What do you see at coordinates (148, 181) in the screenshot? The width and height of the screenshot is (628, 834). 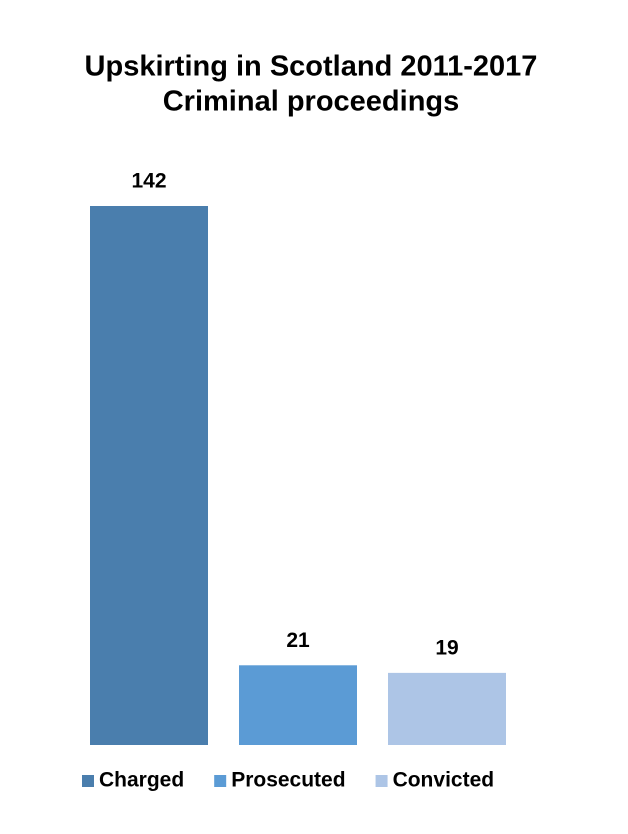 I see `value-label: 142` at bounding box center [148, 181].